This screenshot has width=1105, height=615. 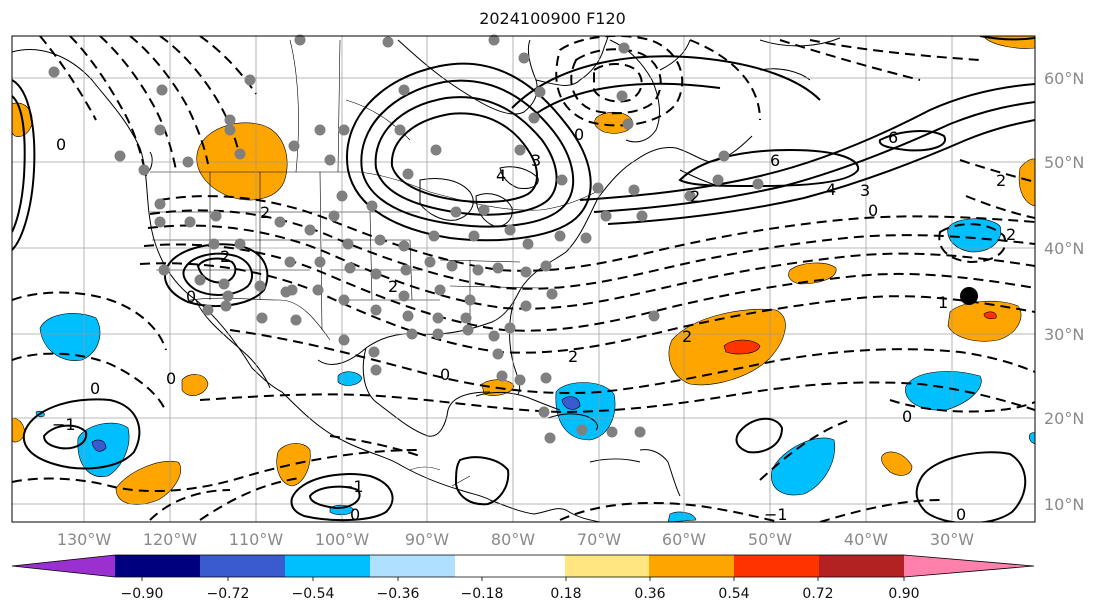 What do you see at coordinates (733, 594) in the screenshot?
I see `colorbar-tick-label: 0.54` at bounding box center [733, 594].